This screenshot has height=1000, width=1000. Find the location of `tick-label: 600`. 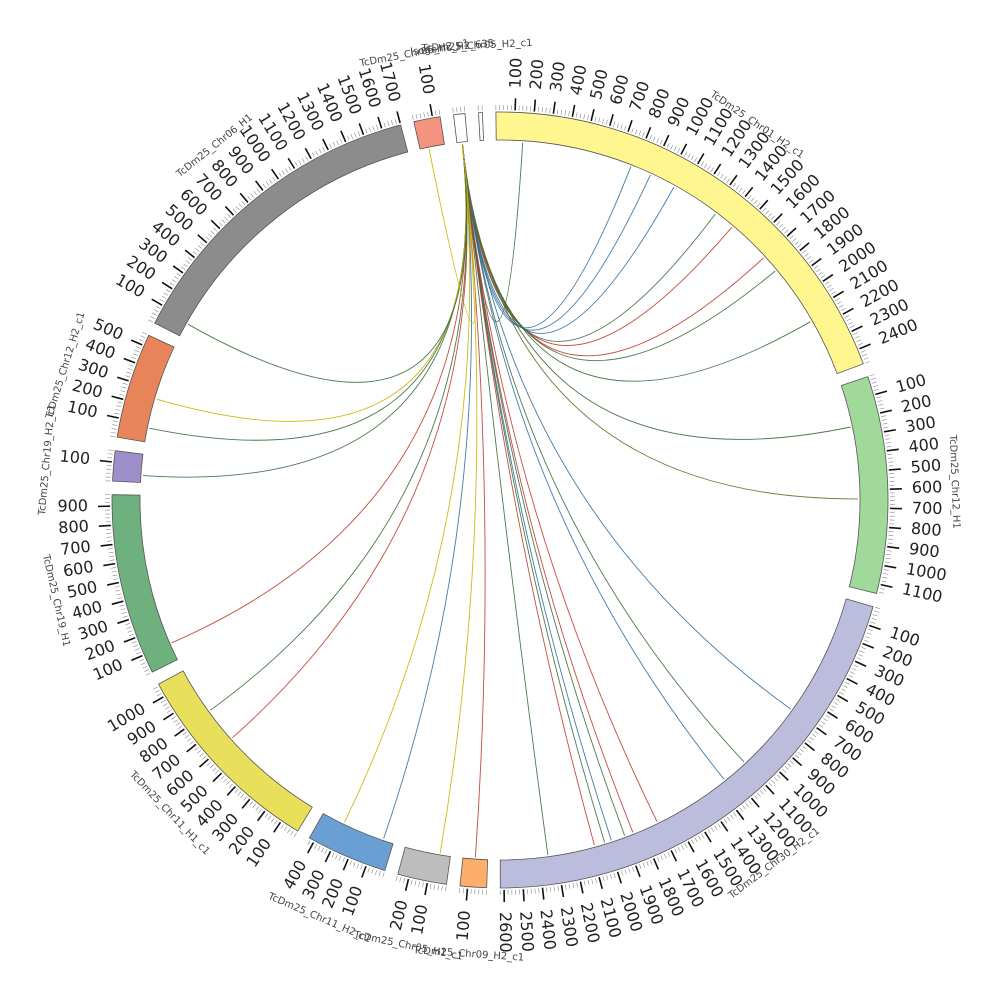

tick-label: 600 is located at coordinates (927, 487).